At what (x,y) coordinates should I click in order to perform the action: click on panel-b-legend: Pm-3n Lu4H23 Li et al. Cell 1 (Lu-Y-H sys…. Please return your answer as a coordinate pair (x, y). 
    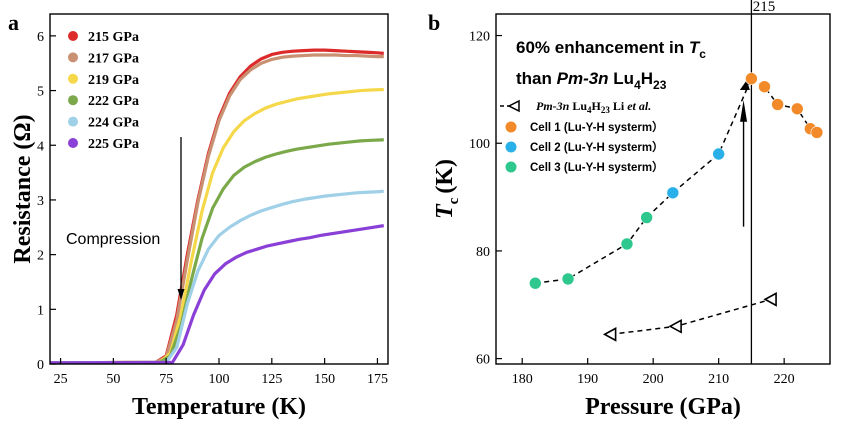
    Looking at the image, I should click on (582, 136).